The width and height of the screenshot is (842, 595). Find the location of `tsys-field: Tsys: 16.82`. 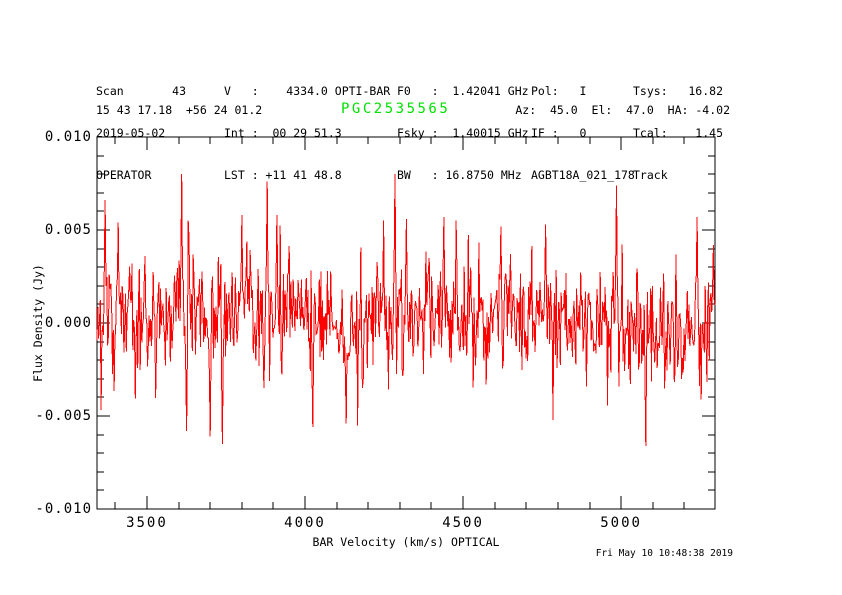

tsys-field: Tsys: 16.82 is located at coordinates (678, 91).